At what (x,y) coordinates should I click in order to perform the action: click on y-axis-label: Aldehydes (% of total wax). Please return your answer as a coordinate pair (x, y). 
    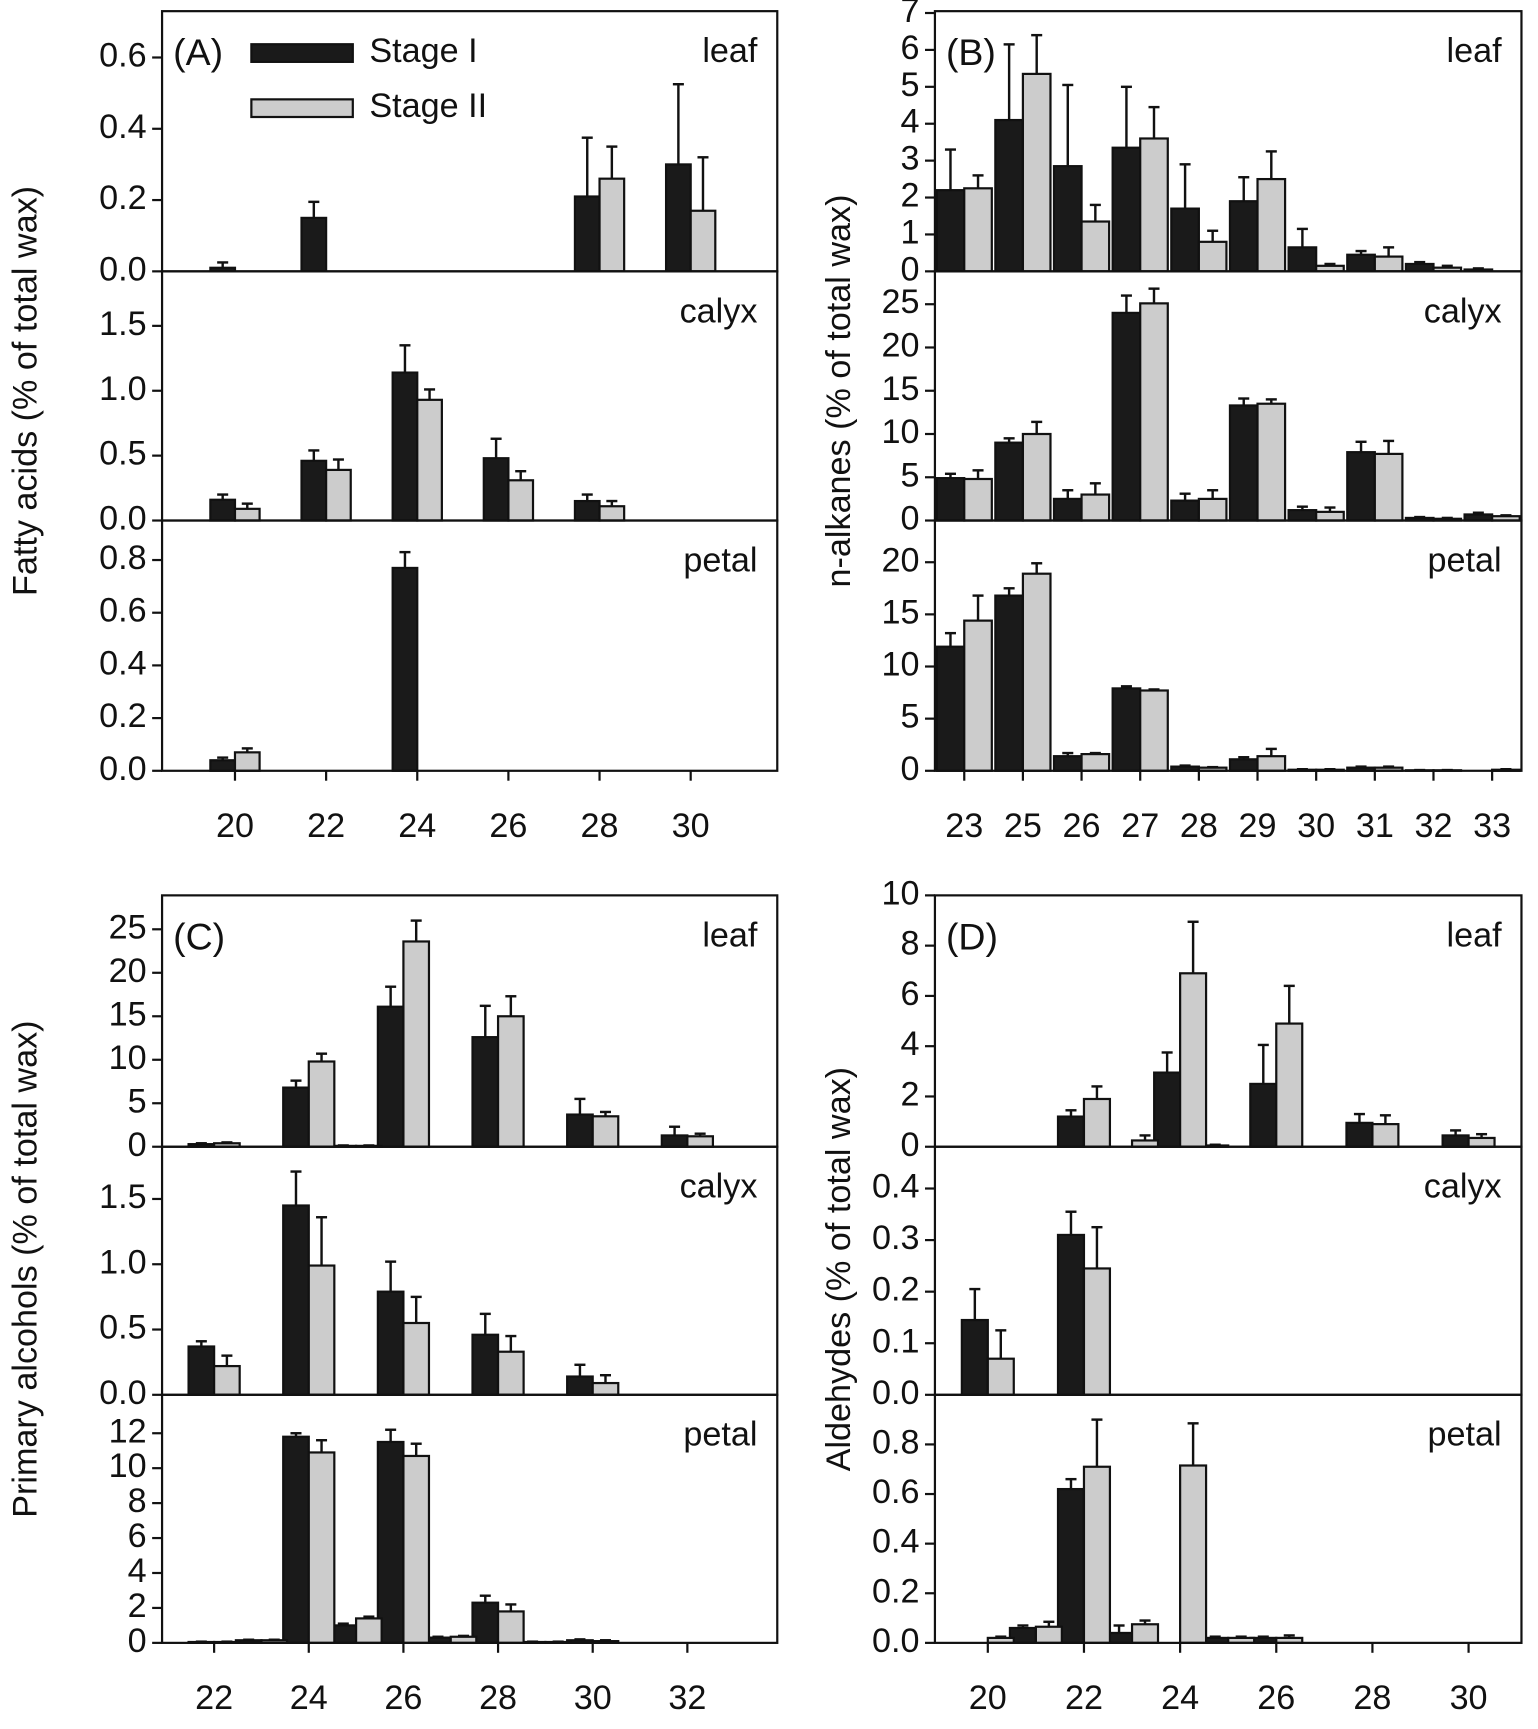
    Looking at the image, I should click on (839, 1269).